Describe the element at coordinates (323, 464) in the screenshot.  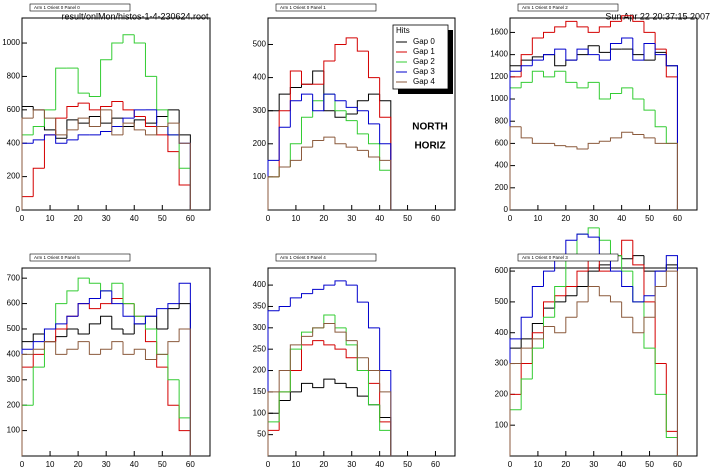
I see `x-tick-label: 20` at that location.